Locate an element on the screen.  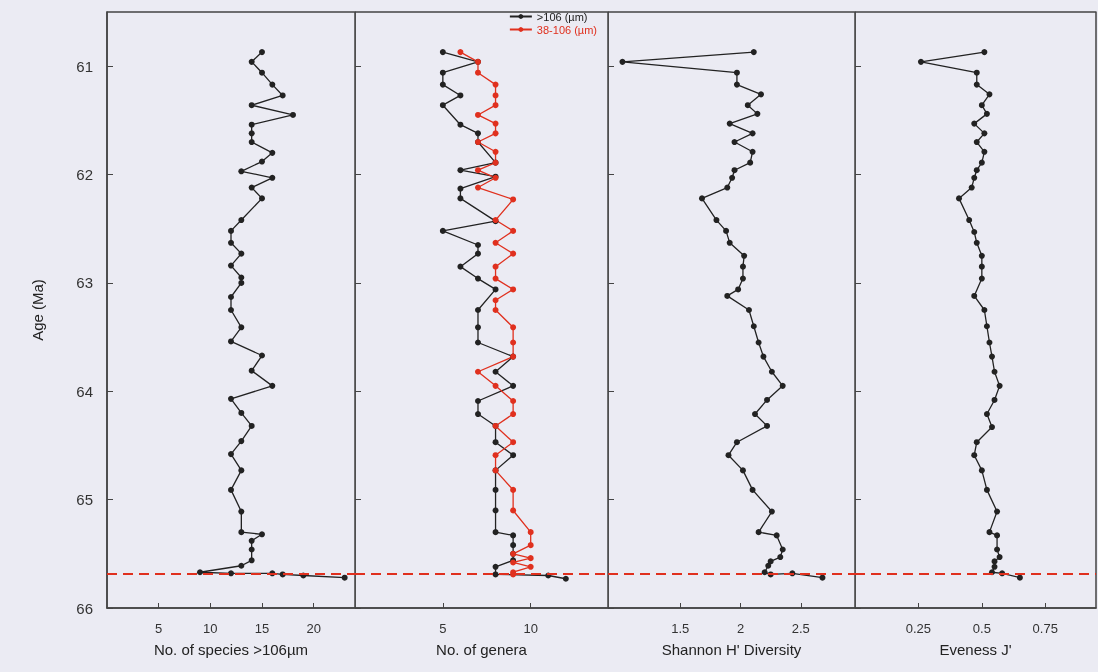
x-axis-title: No. of genera is located at coordinates (482, 649).